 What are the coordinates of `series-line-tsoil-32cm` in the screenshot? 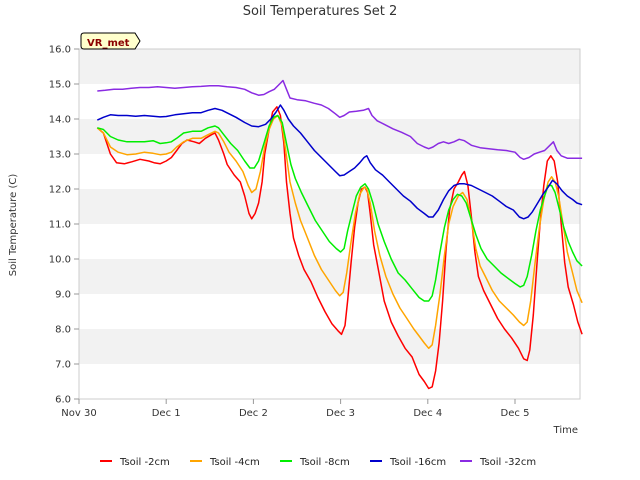 It's located at (340, 120).